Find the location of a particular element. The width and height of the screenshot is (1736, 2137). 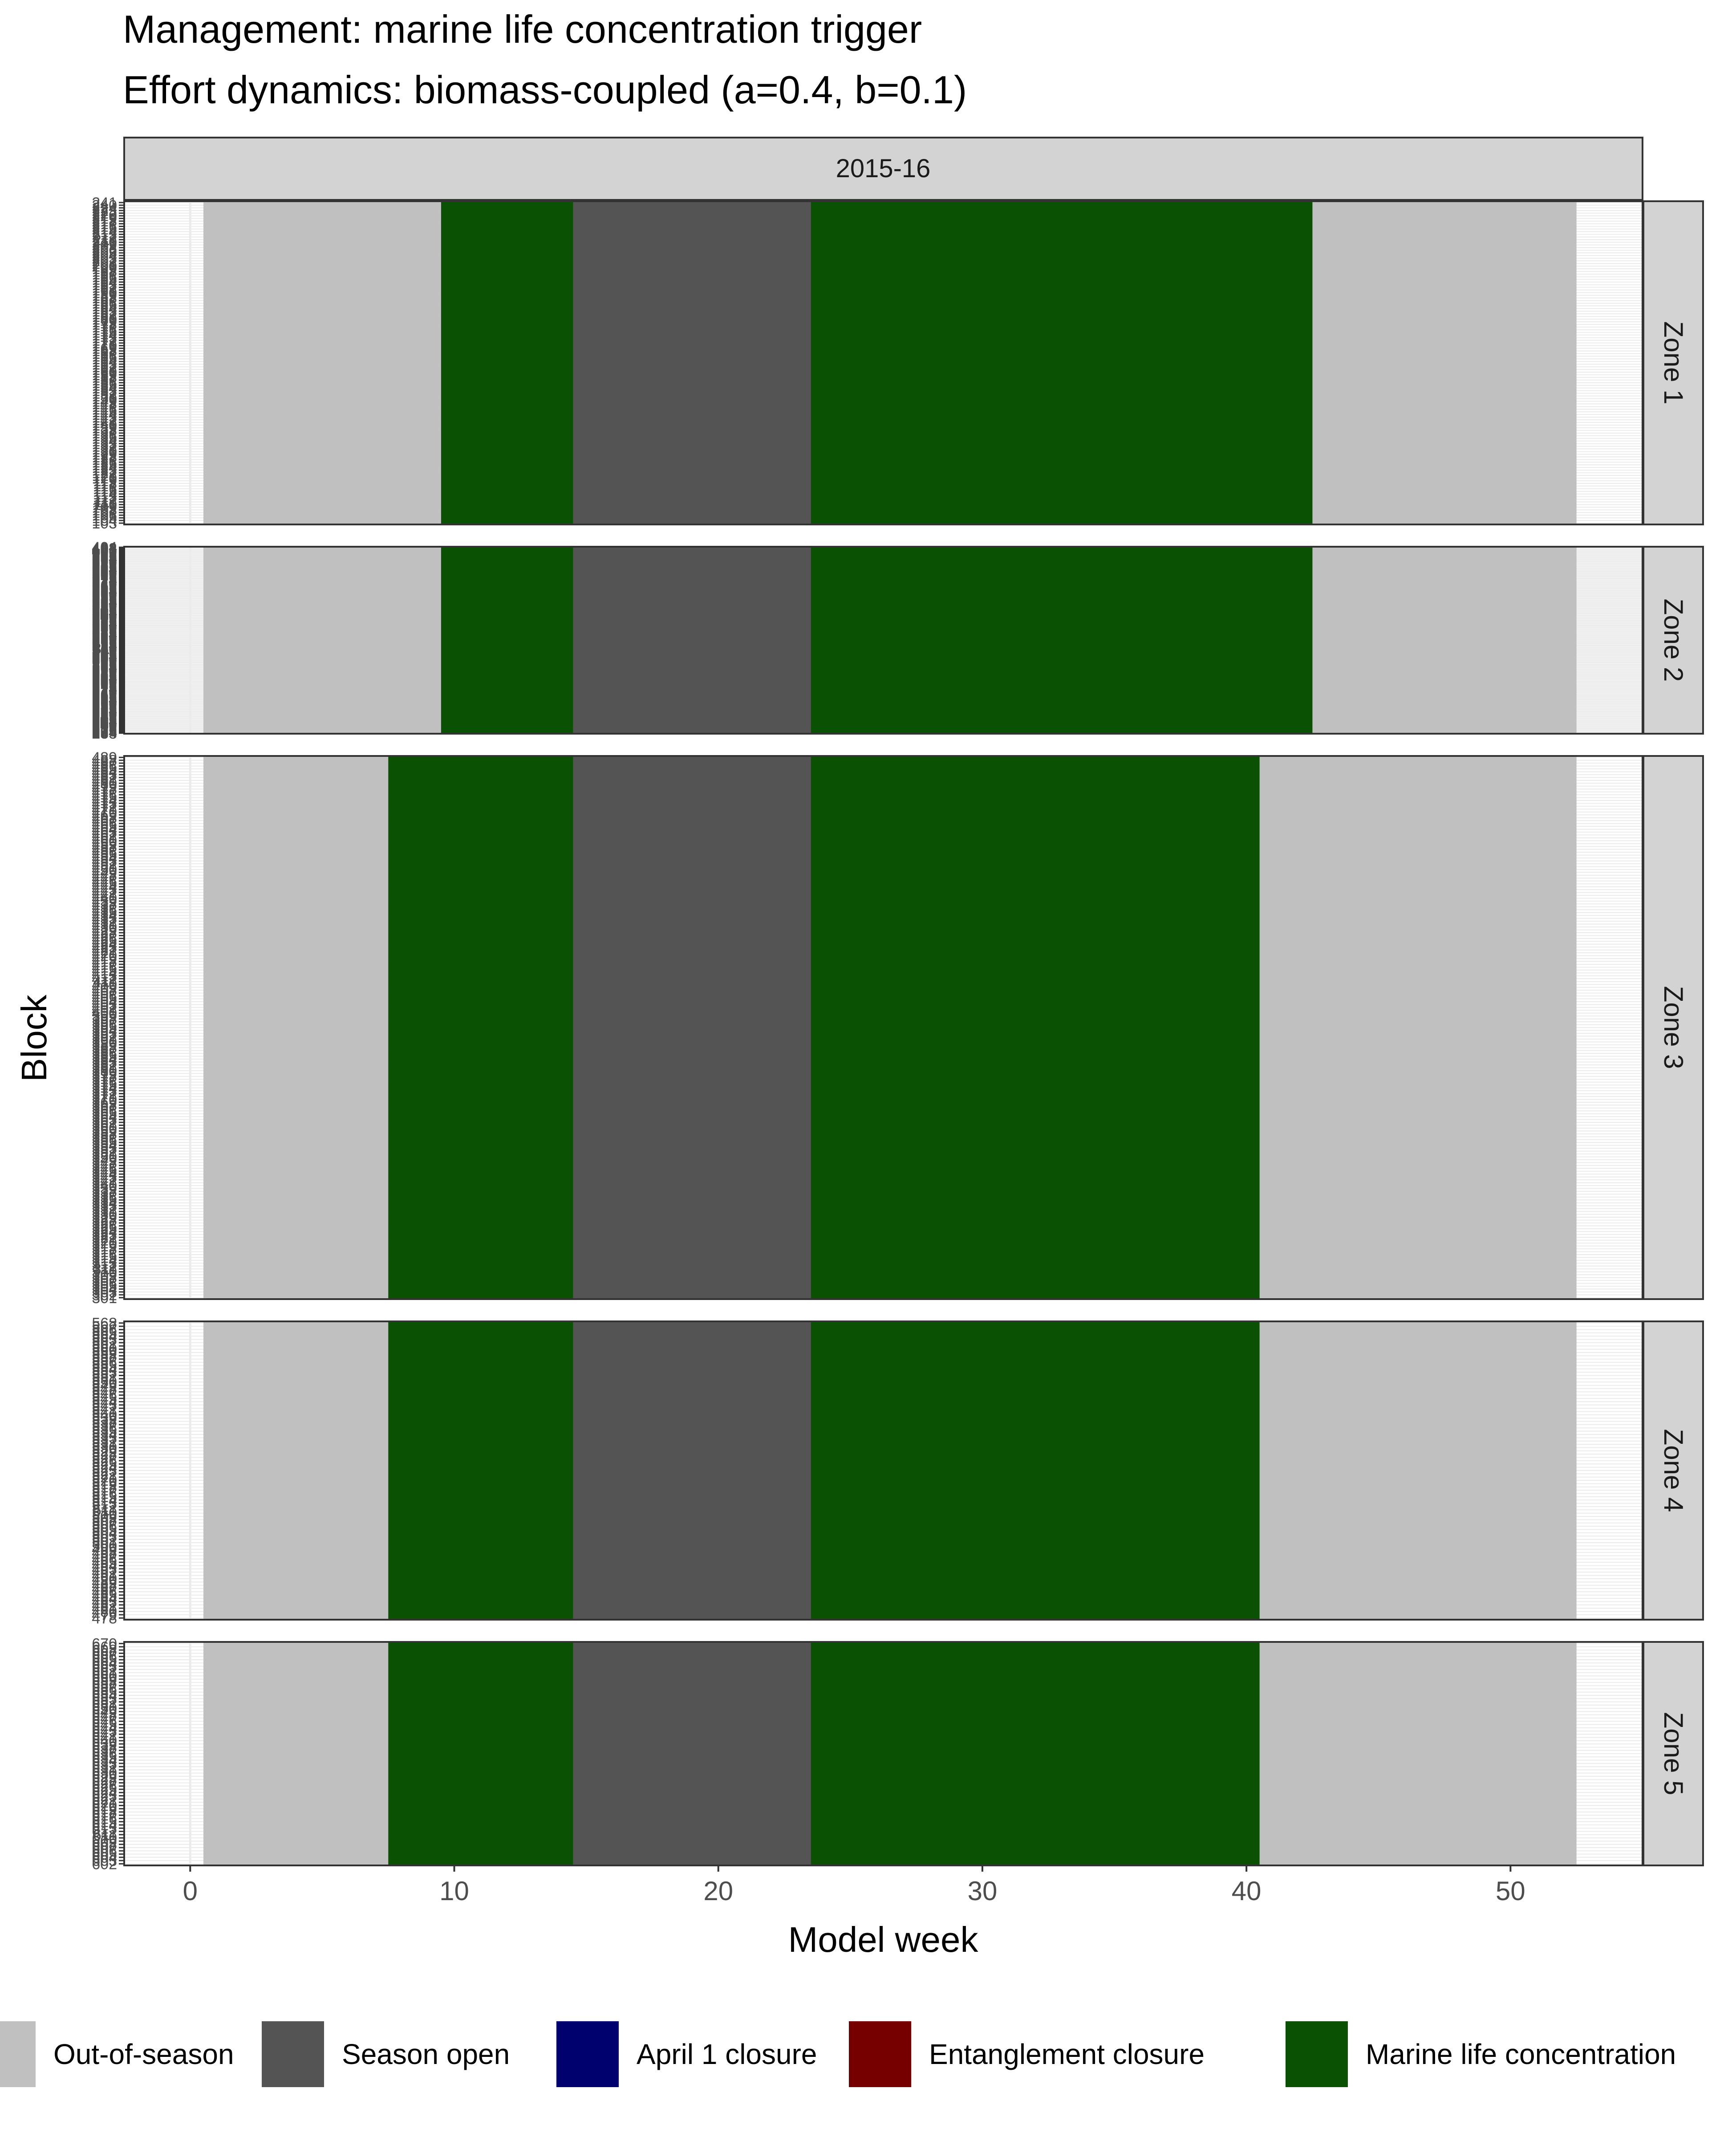

y-tick-label: 104 is located at coordinates (104, 520).